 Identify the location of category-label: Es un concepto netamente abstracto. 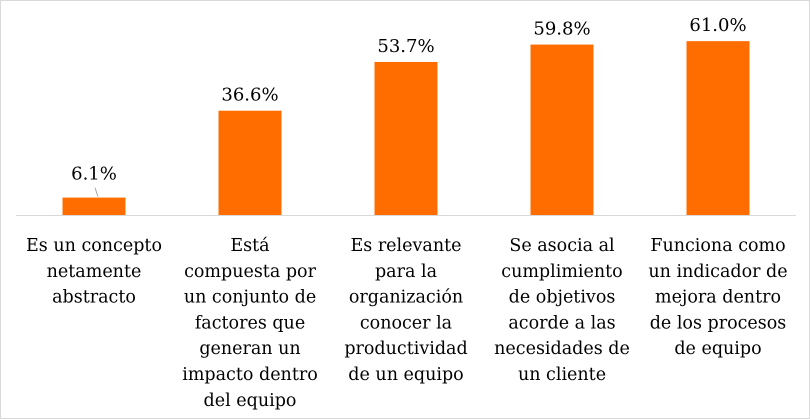
(94, 272).